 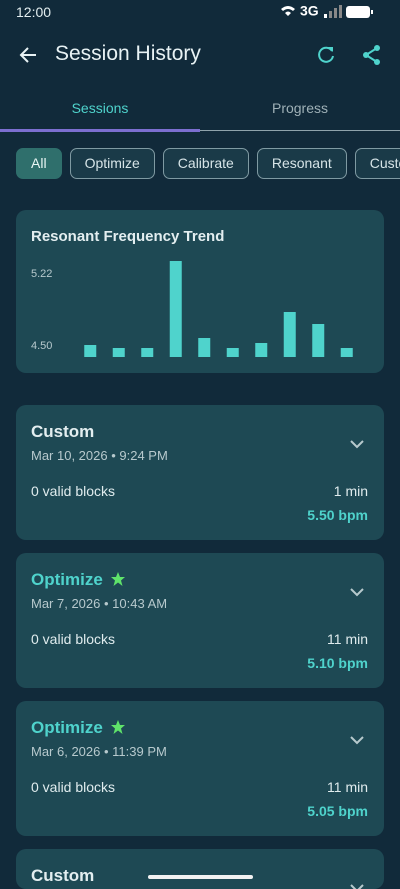 I want to click on filter-chip: Optimize, so click(x=112, y=163).